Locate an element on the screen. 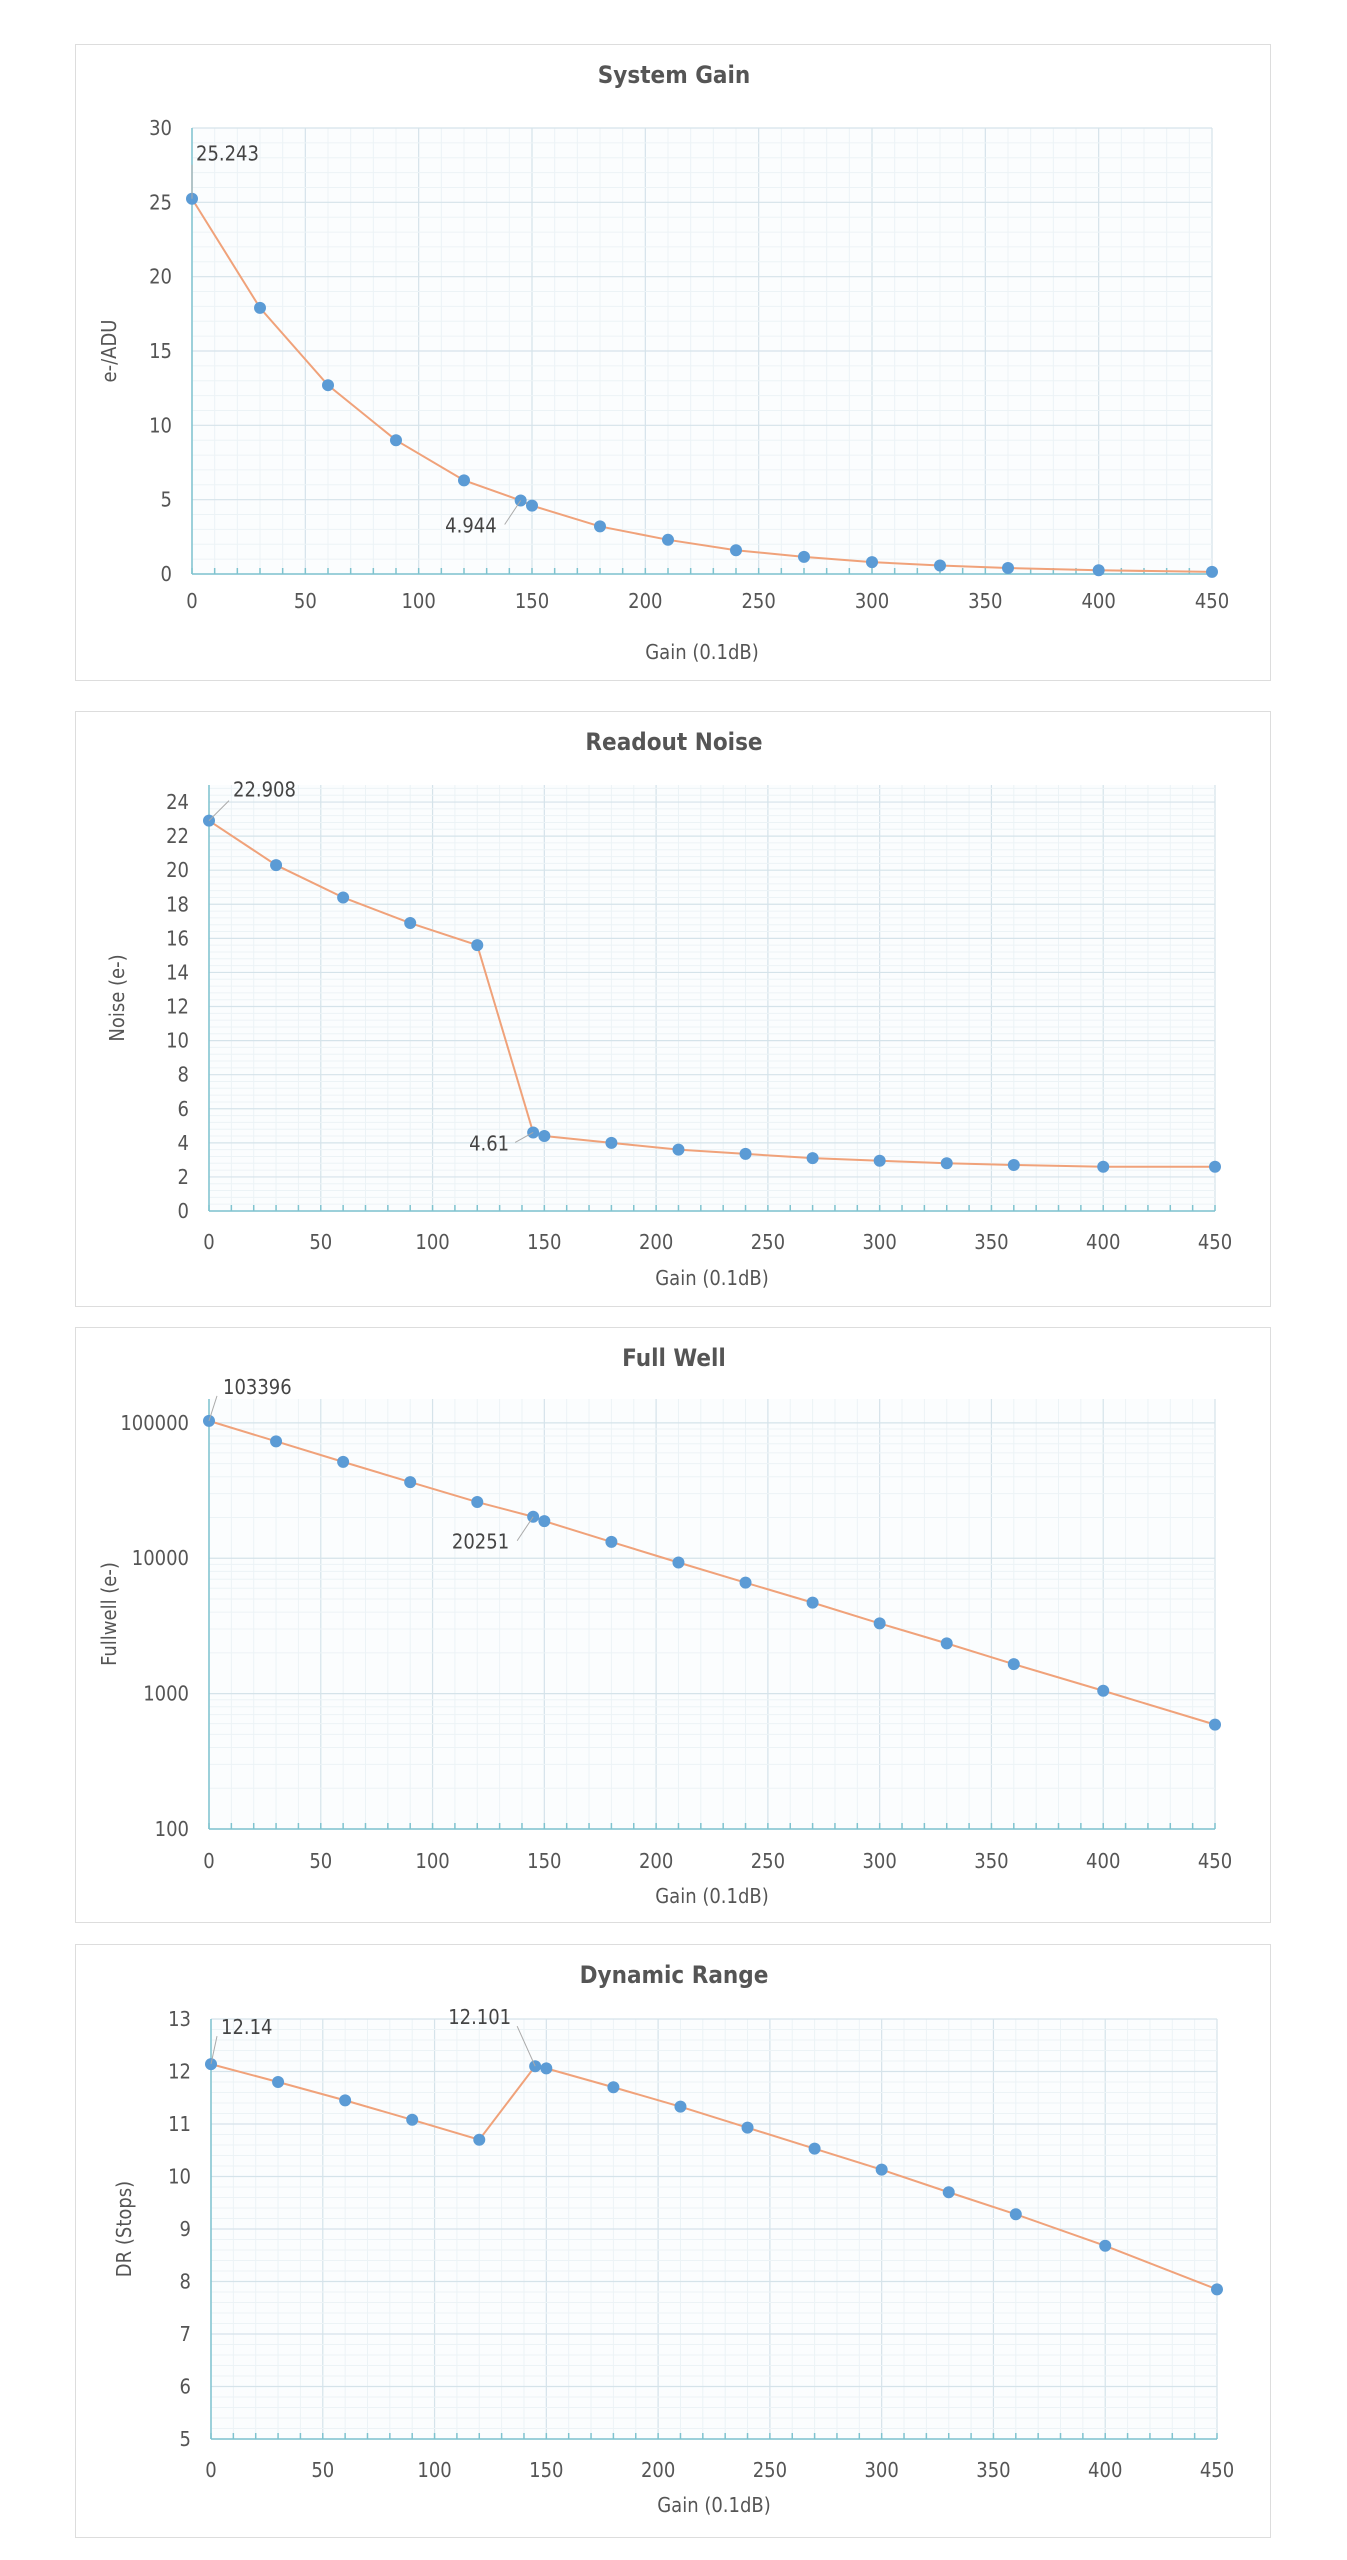  y-axis-label: e-/ADU is located at coordinates (109, 351).